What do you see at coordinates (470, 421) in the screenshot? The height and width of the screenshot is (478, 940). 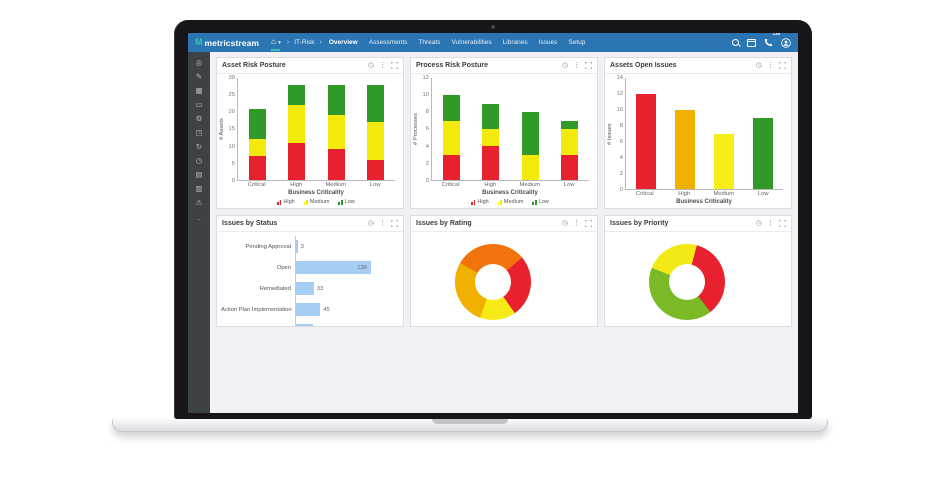 I see `laptop-notch` at bounding box center [470, 421].